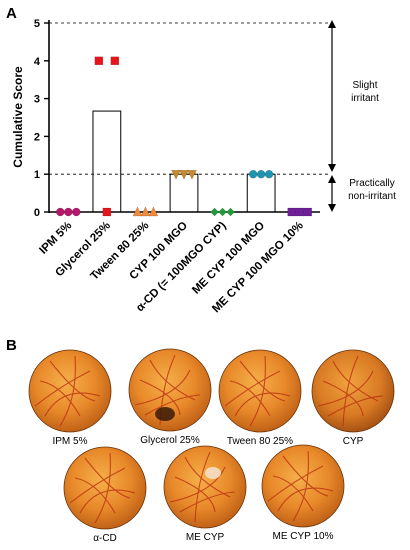  I want to click on egg-photo: Glycerol 25%, so click(170, 397).